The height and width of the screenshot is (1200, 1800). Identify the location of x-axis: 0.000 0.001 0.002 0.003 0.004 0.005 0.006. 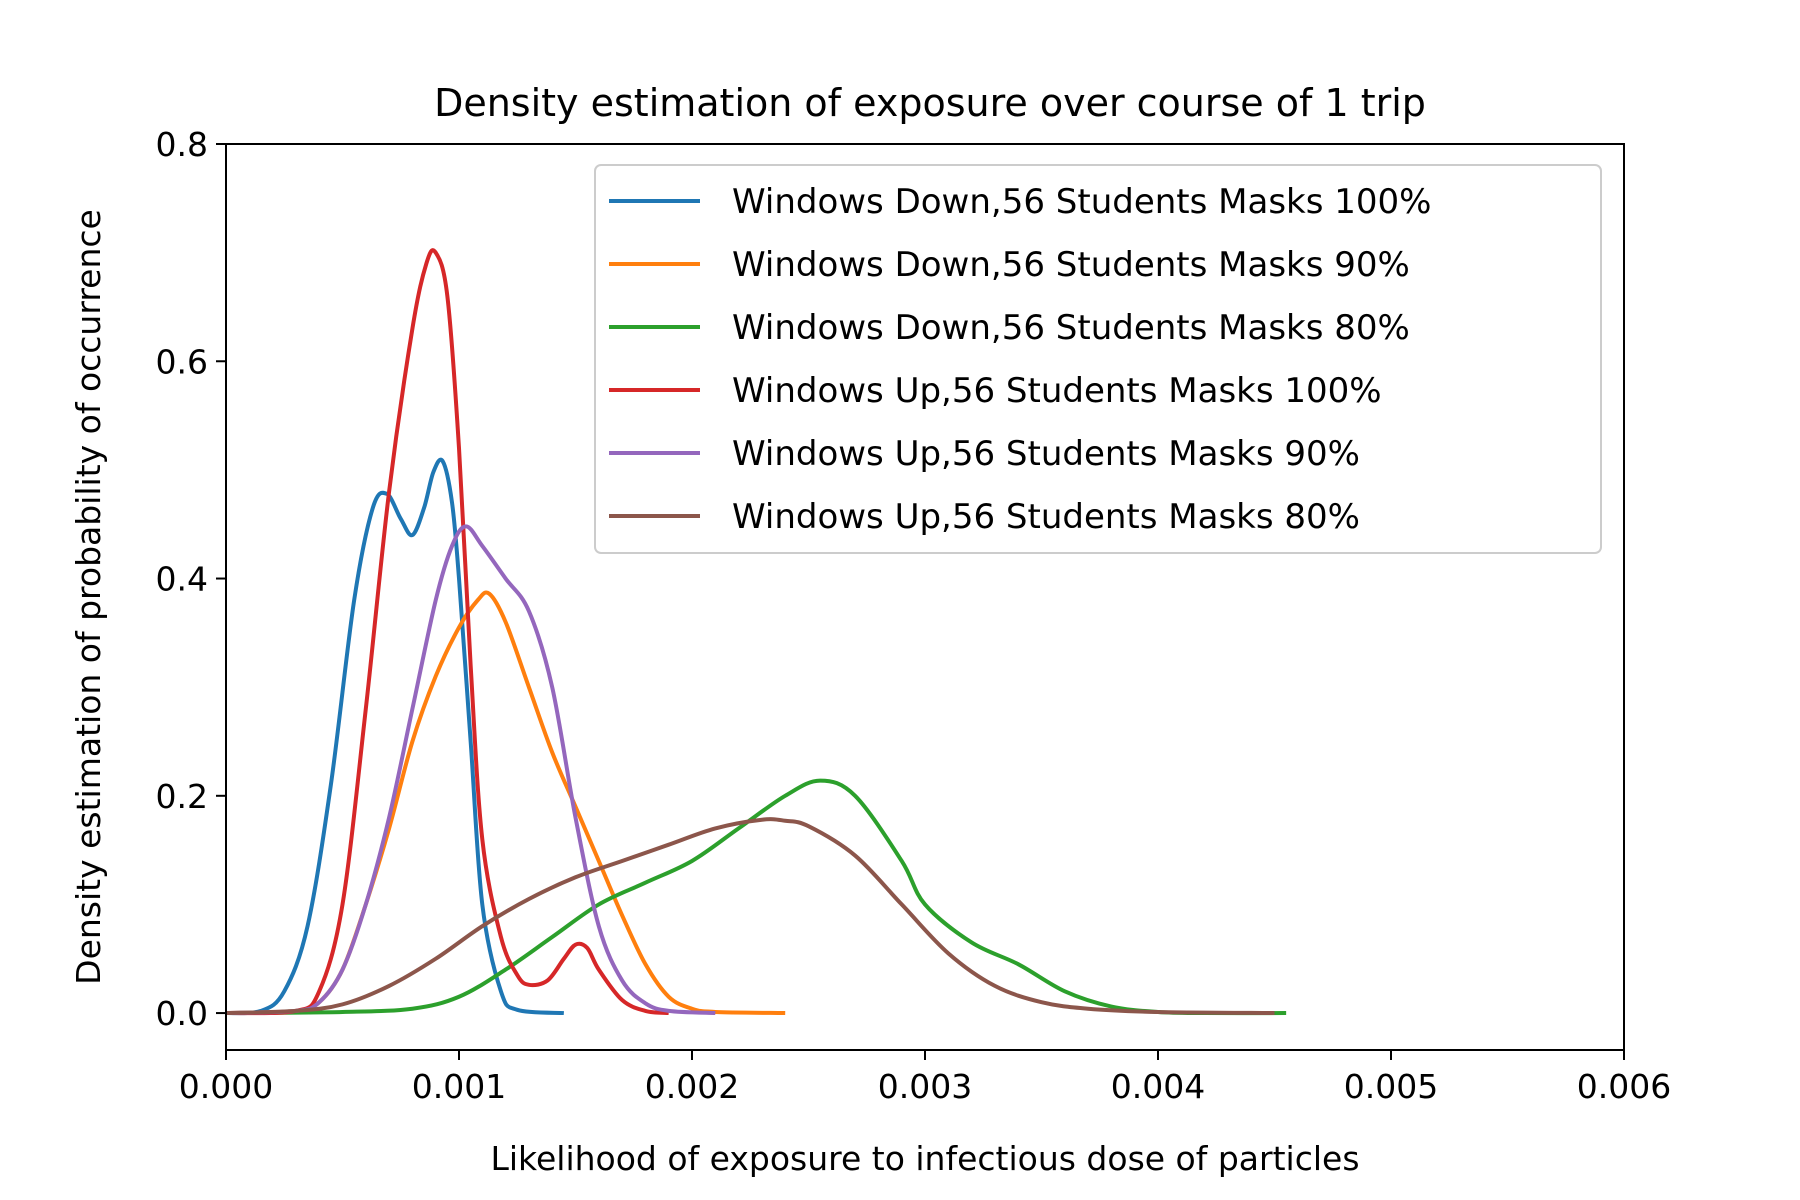
(925, 1078).